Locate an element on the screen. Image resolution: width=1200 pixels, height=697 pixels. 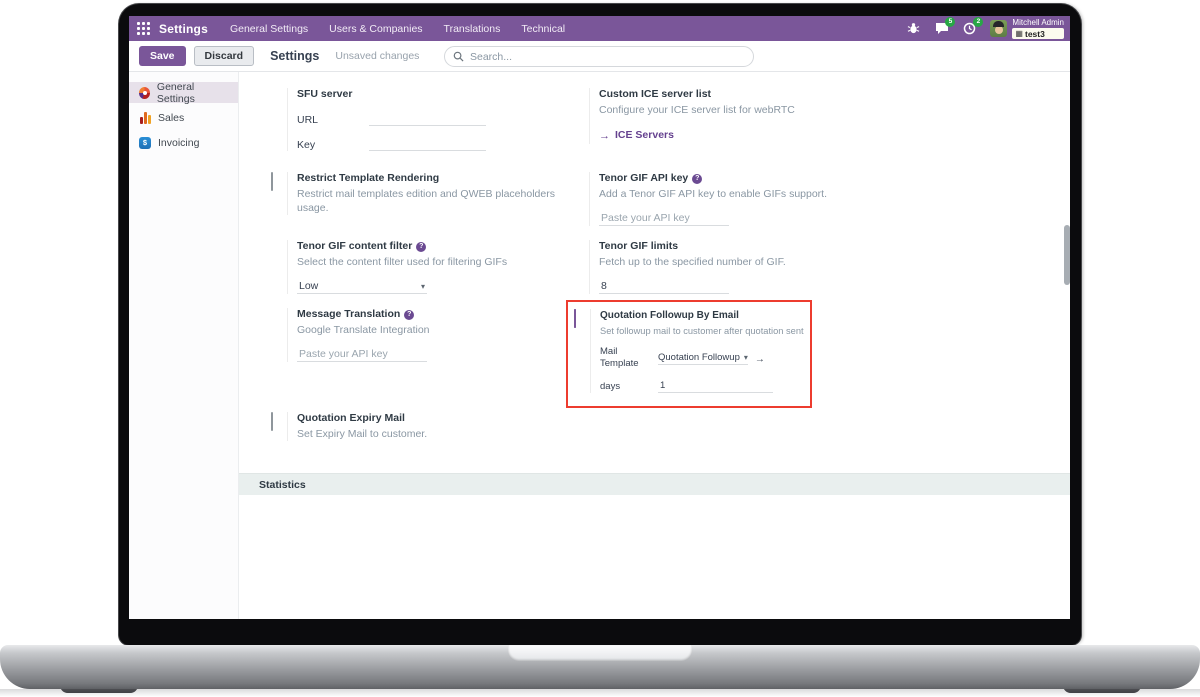
tenor-api-key-input is located at coordinates (664, 218).